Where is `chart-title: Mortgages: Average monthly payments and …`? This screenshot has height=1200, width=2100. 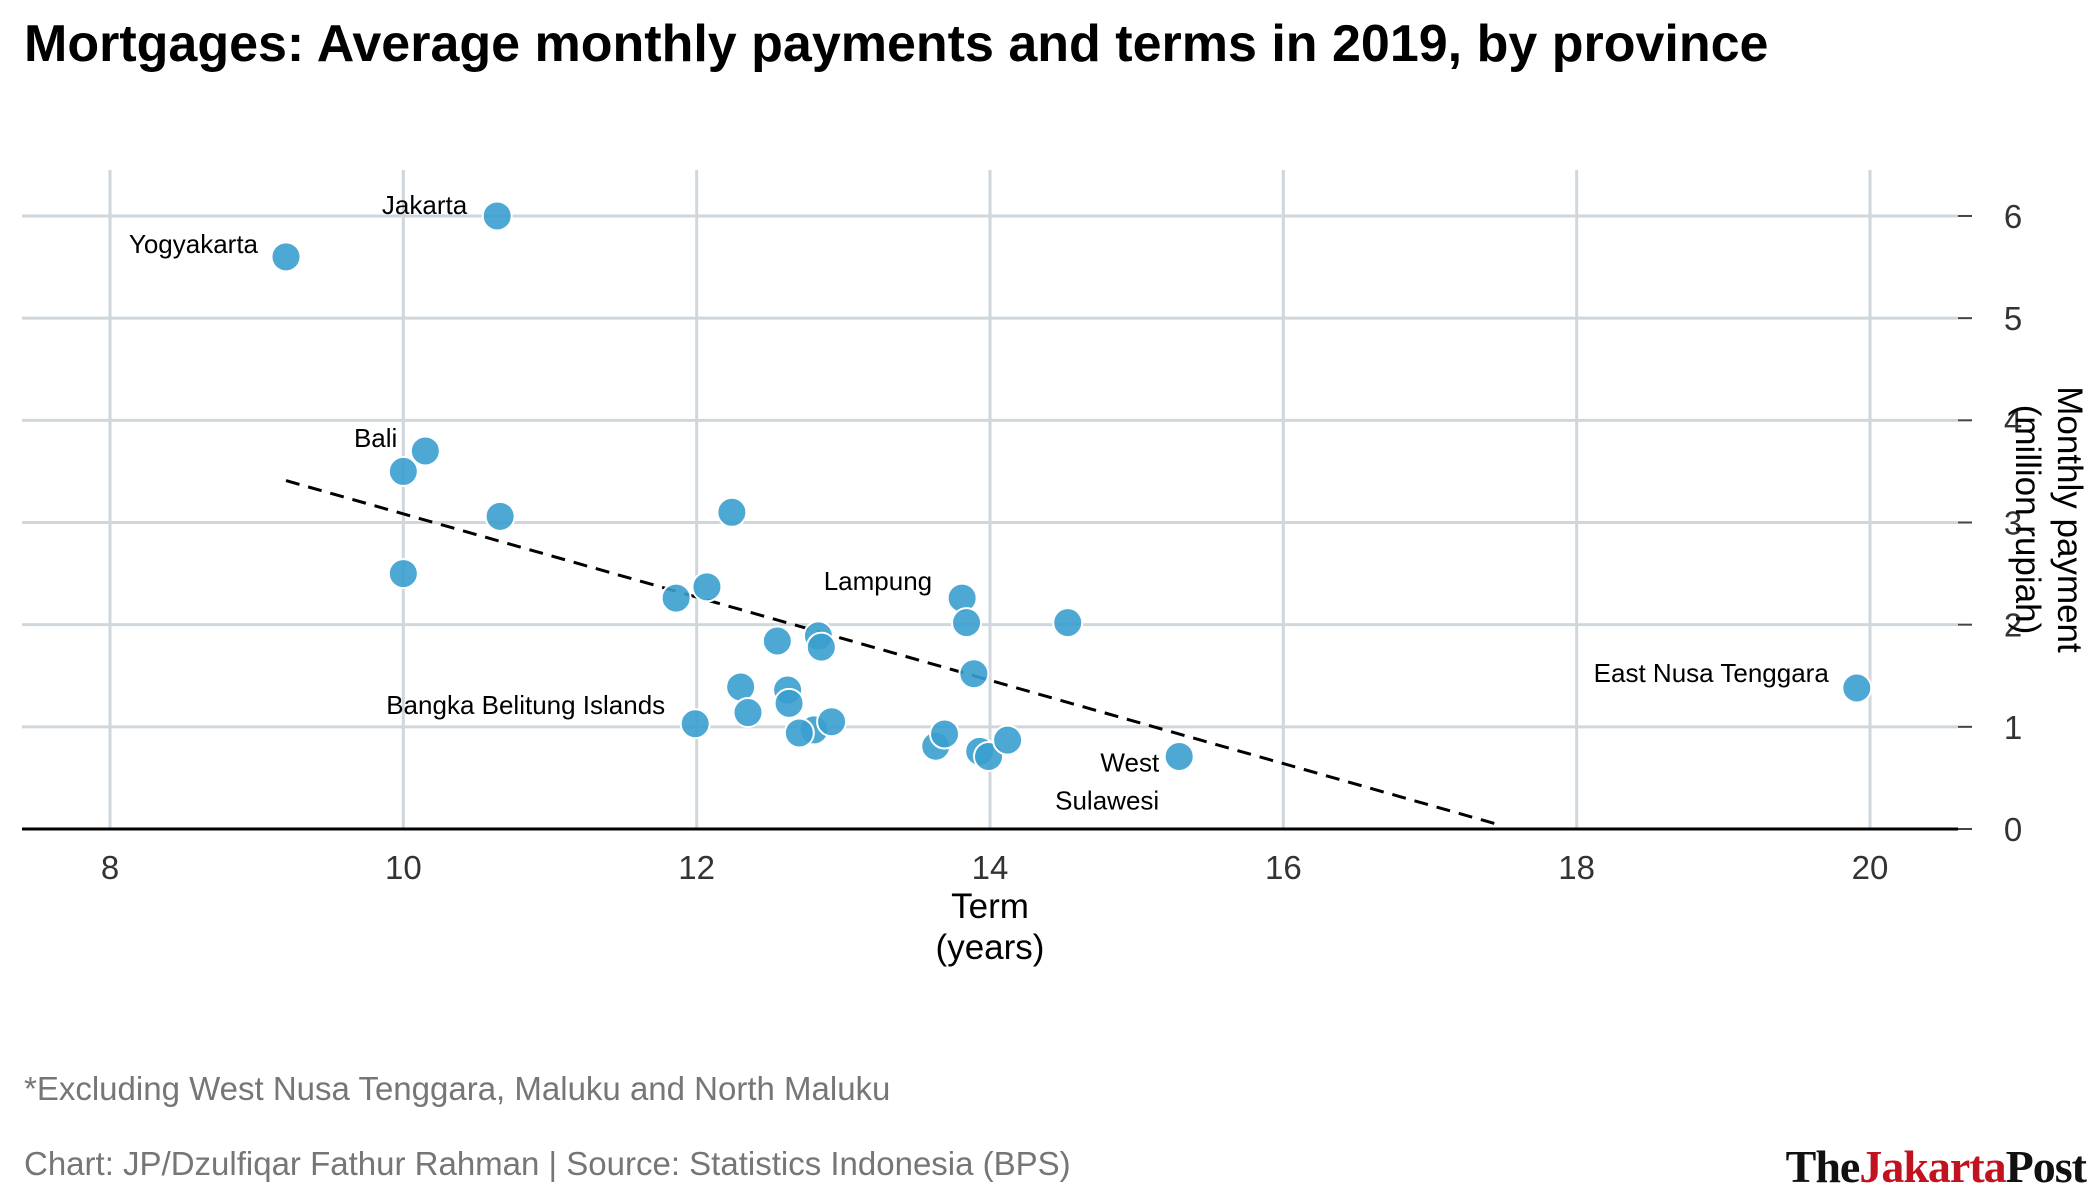
chart-title: Mortgages: Average monthly payments and … is located at coordinates (896, 44).